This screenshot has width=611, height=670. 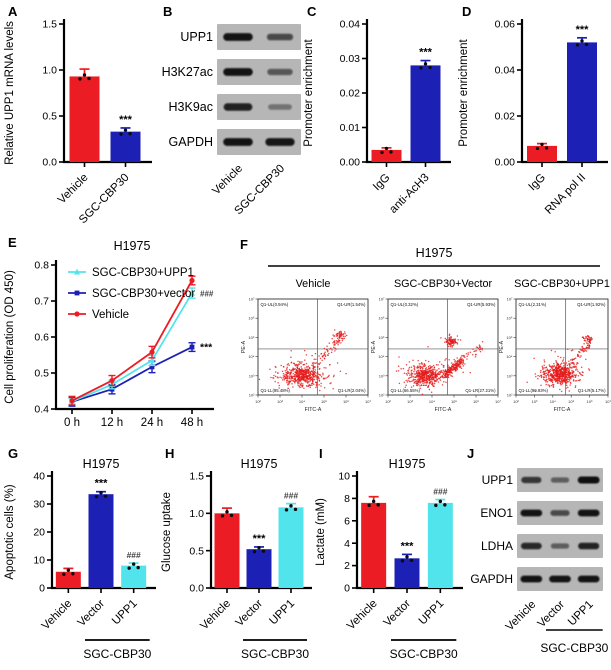 What do you see at coordinates (398, 614) in the screenshot?
I see `svg-text: Vector` at bounding box center [398, 614].